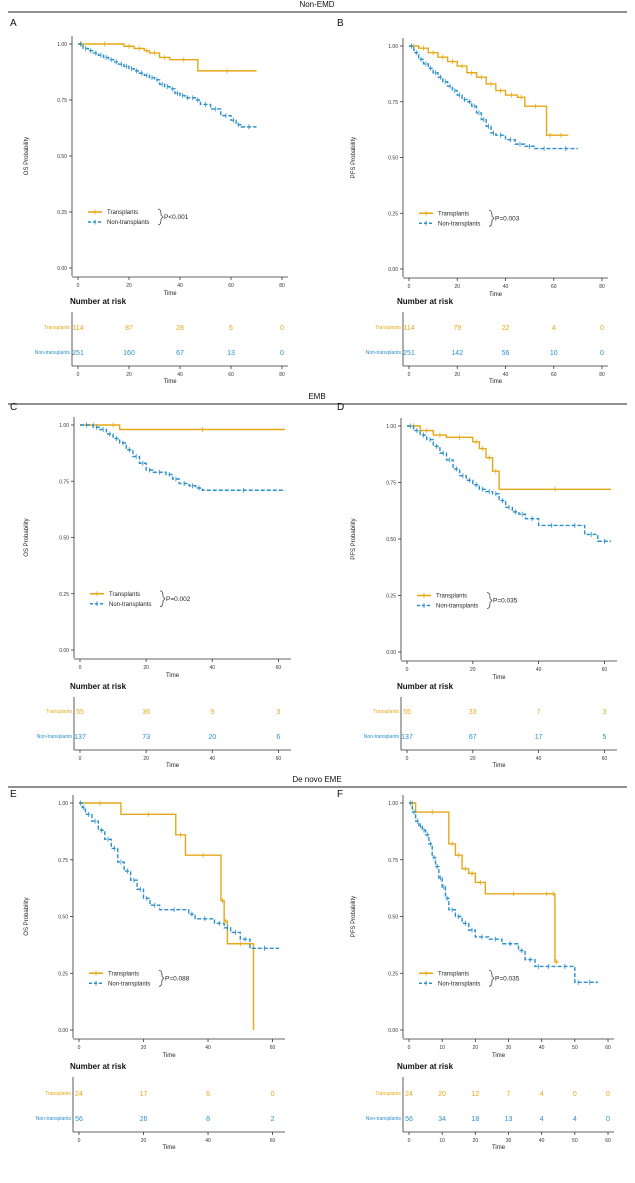  What do you see at coordinates (575, 1141) in the screenshot?
I see `risk-x-tick-label: 50` at bounding box center [575, 1141].